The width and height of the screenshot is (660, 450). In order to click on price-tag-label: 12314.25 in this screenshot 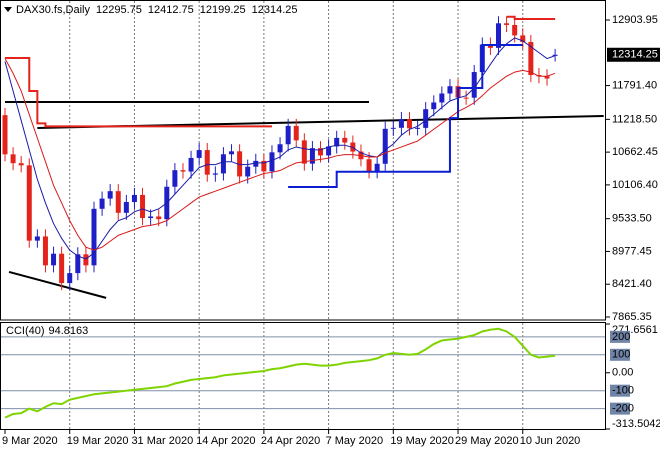, I will do `click(635, 55)`.